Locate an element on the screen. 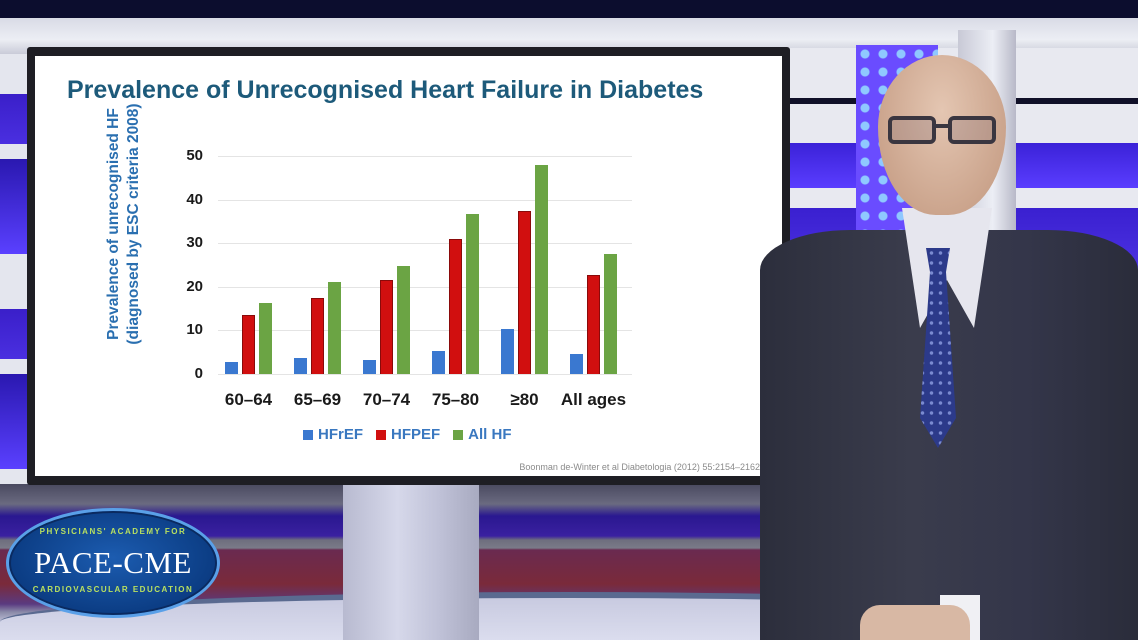 The height and width of the screenshot is (640, 1138). y-tick-label: 10 is located at coordinates (194, 330).